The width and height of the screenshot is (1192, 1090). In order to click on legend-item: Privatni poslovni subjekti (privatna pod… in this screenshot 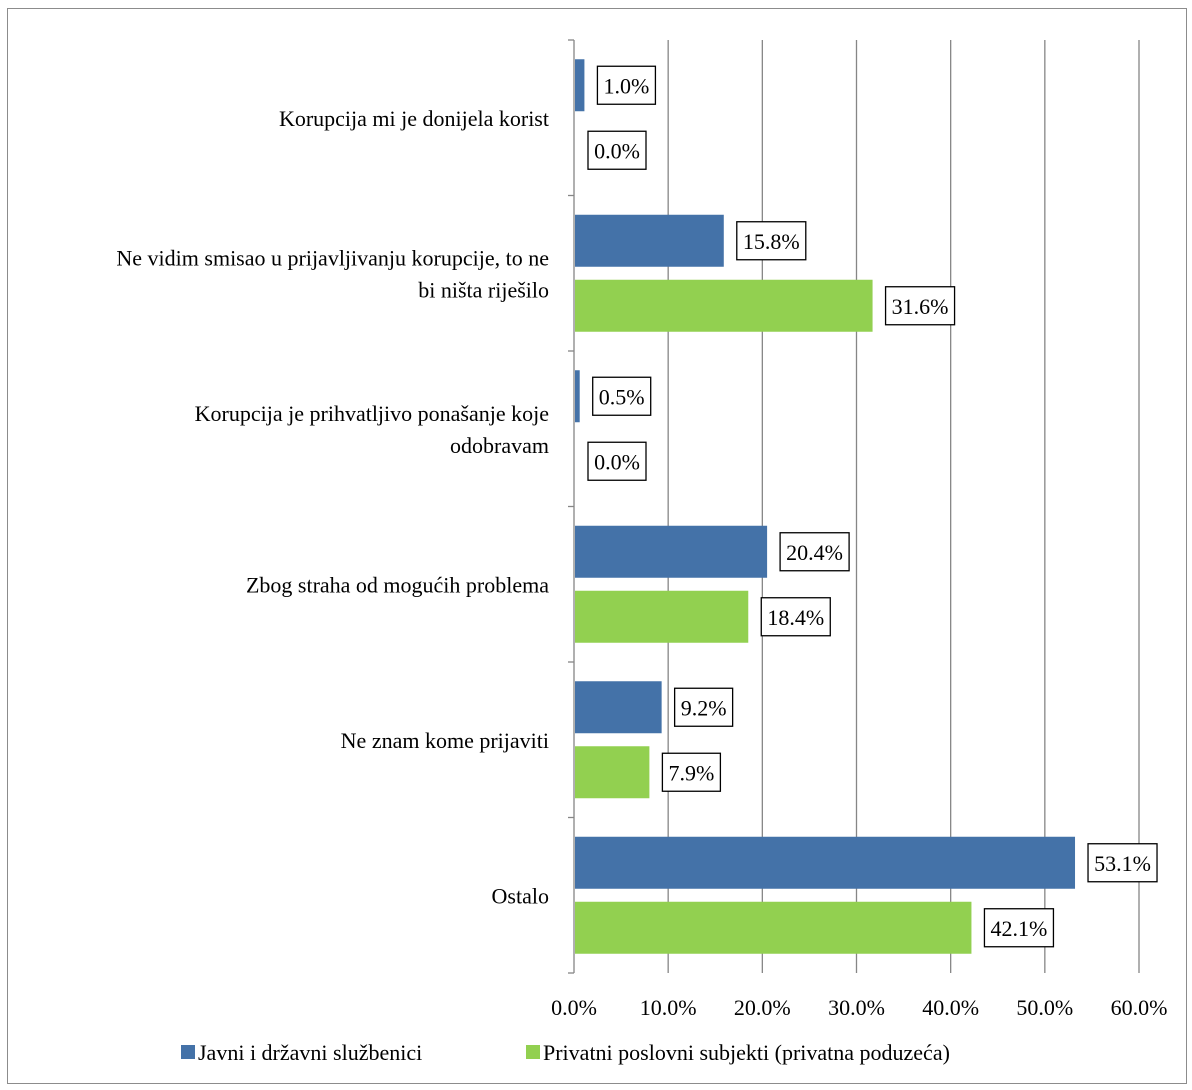, I will do `click(738, 1052)`.